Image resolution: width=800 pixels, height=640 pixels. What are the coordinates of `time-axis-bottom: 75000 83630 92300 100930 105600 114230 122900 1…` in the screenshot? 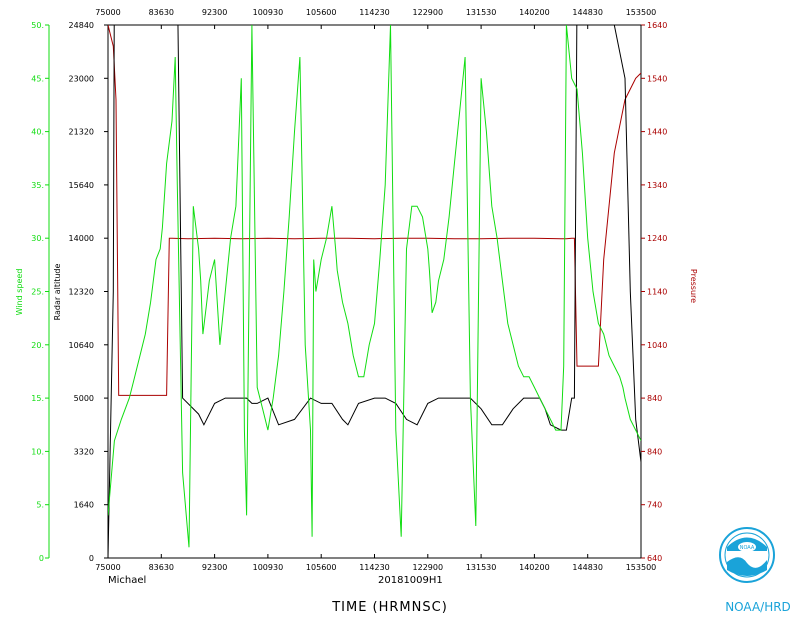 It's located at (375, 563).